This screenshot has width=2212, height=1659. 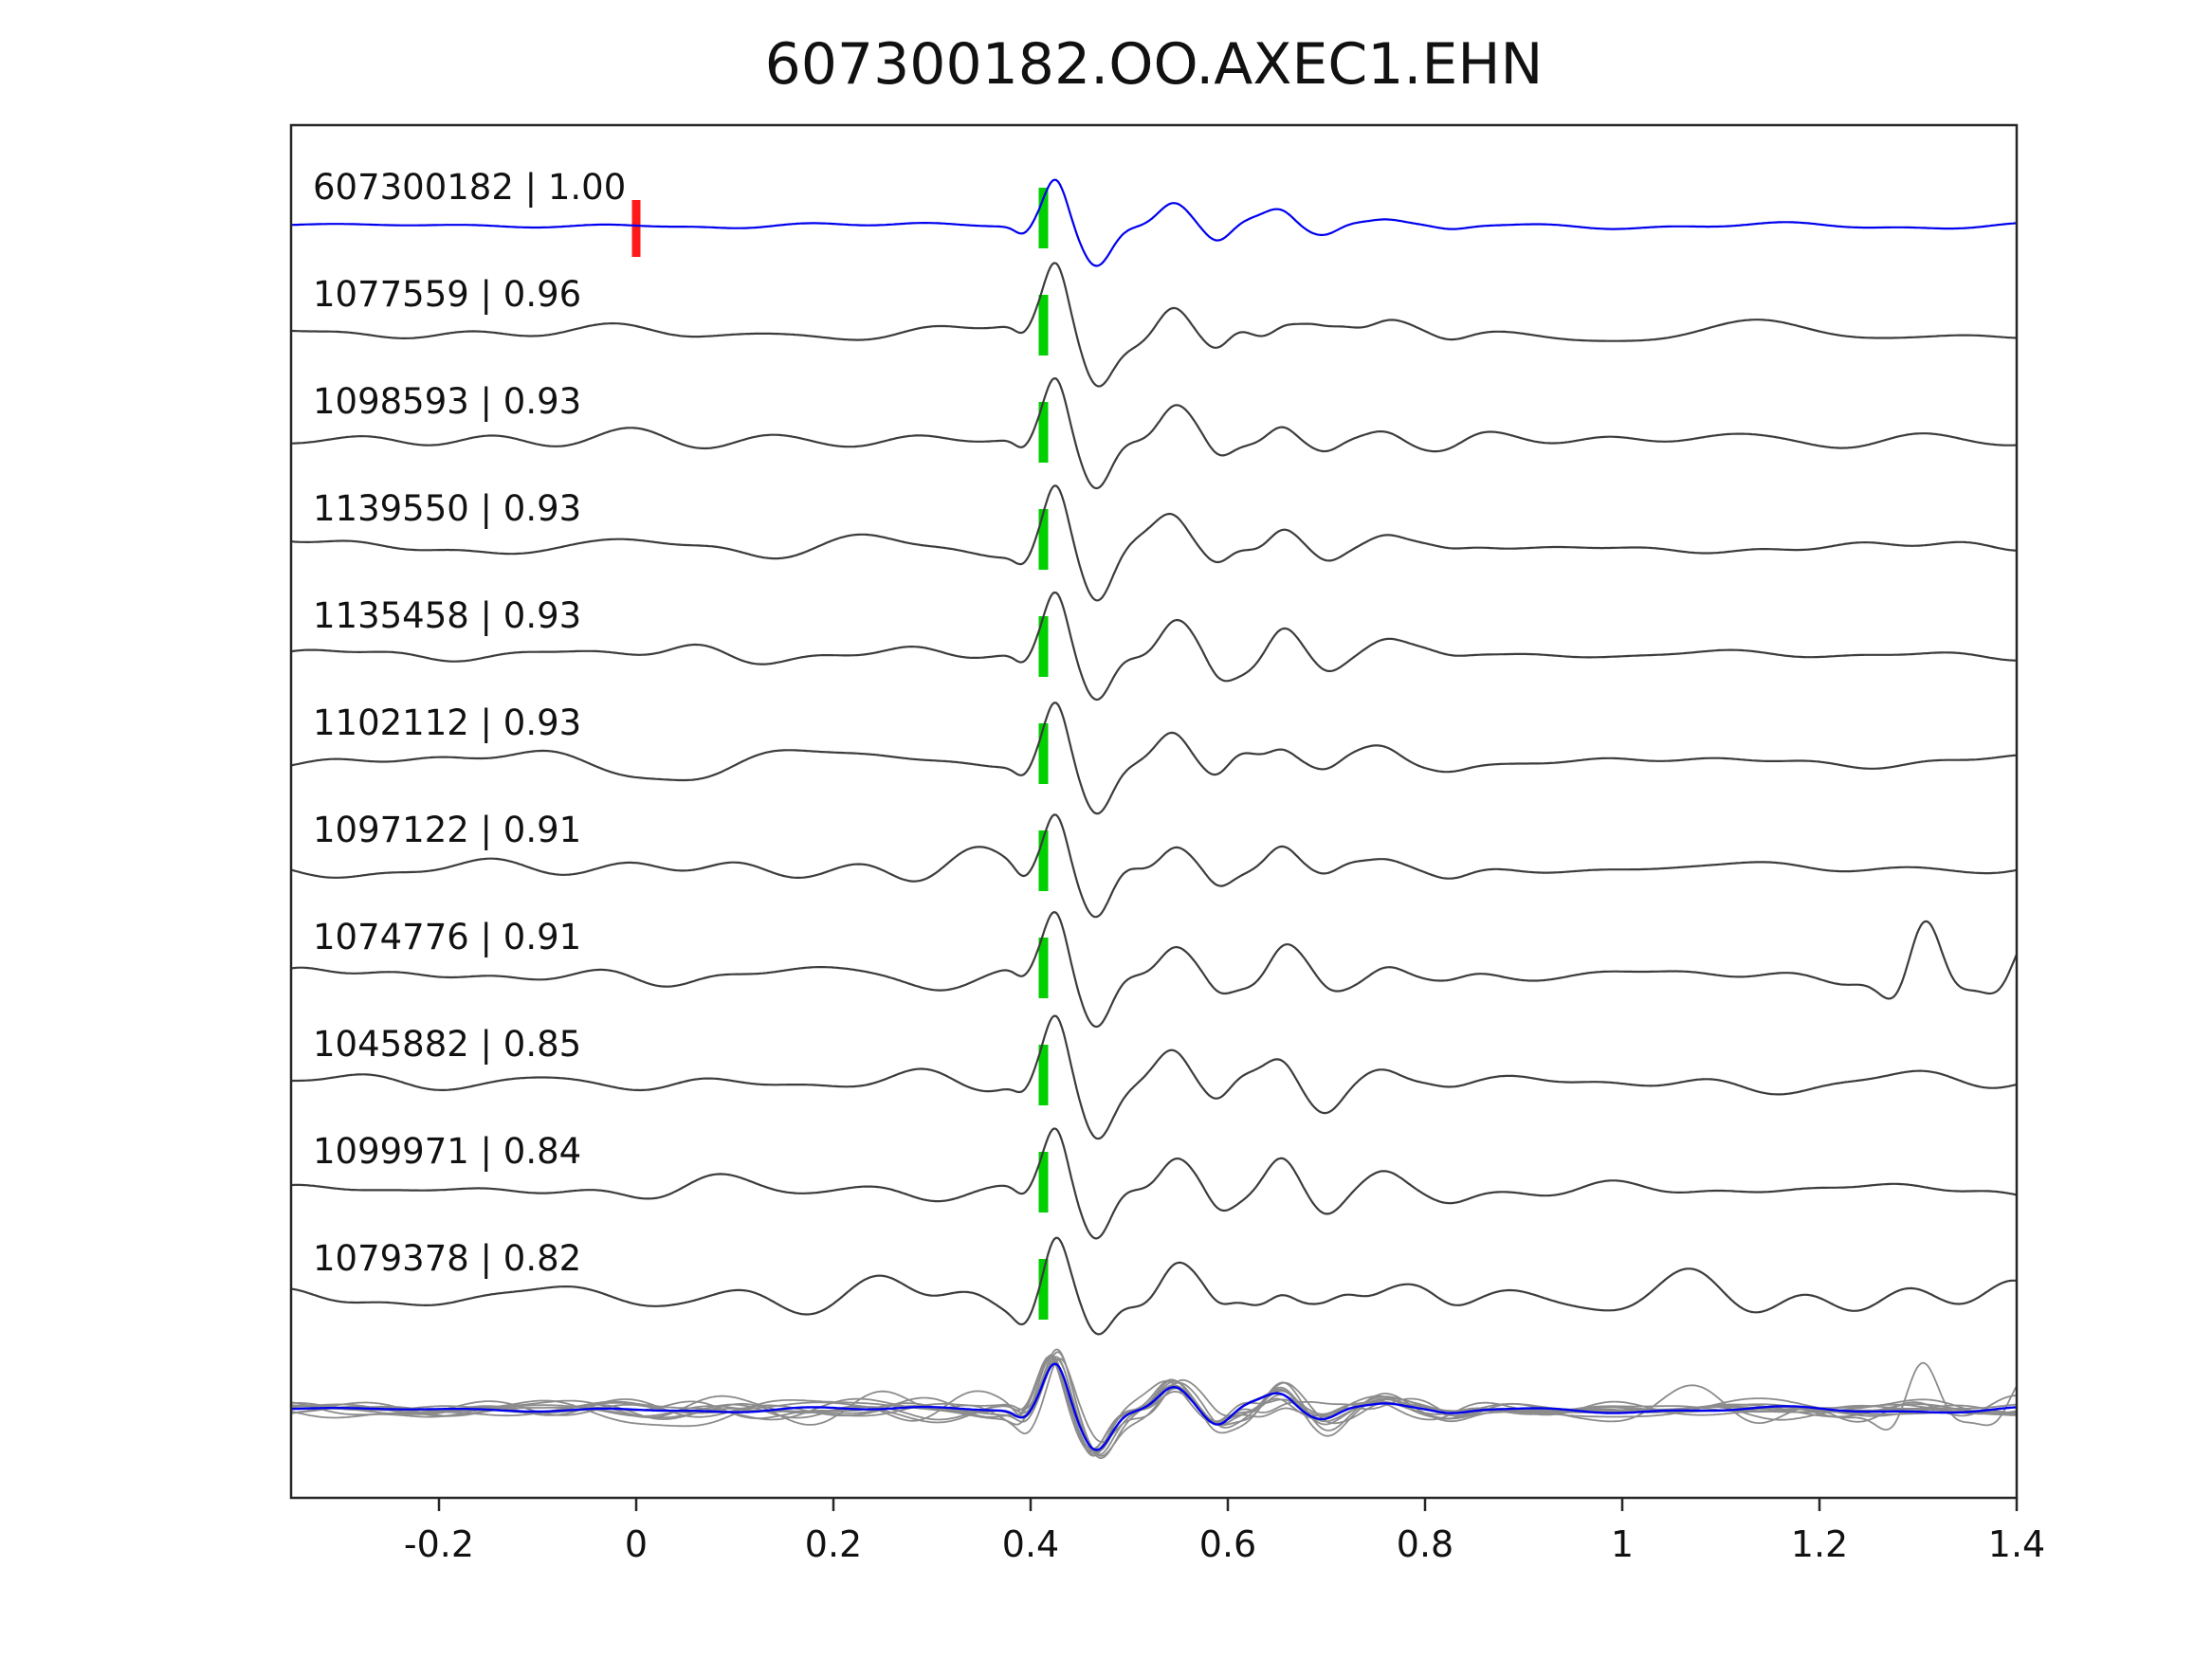 I want to click on x-tick-label: 0, so click(x=636, y=1544).